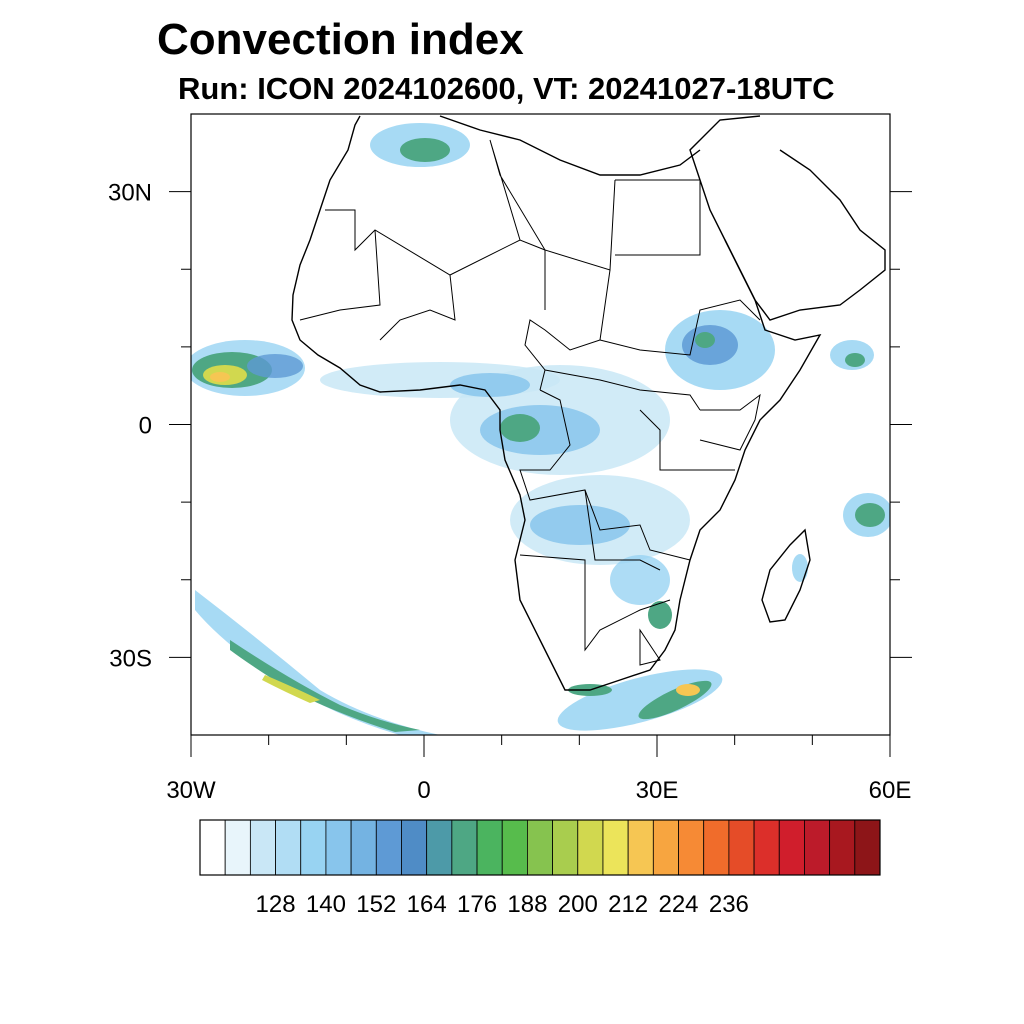 The height and width of the screenshot is (1024, 1024). What do you see at coordinates (423, 790) in the screenshot?
I see `x-tick-label: 0` at bounding box center [423, 790].